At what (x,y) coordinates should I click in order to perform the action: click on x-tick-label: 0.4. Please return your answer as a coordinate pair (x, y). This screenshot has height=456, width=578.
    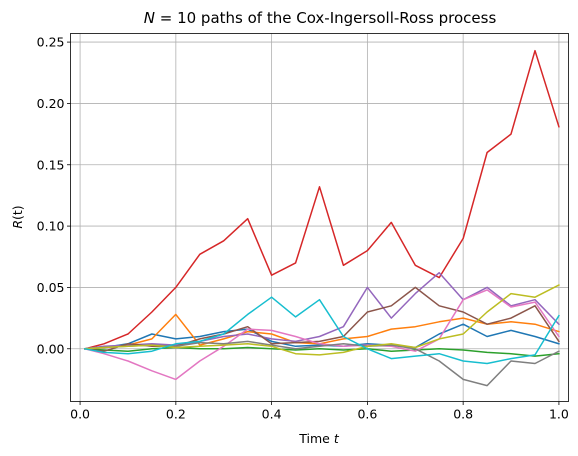
    Looking at the image, I should click on (272, 414).